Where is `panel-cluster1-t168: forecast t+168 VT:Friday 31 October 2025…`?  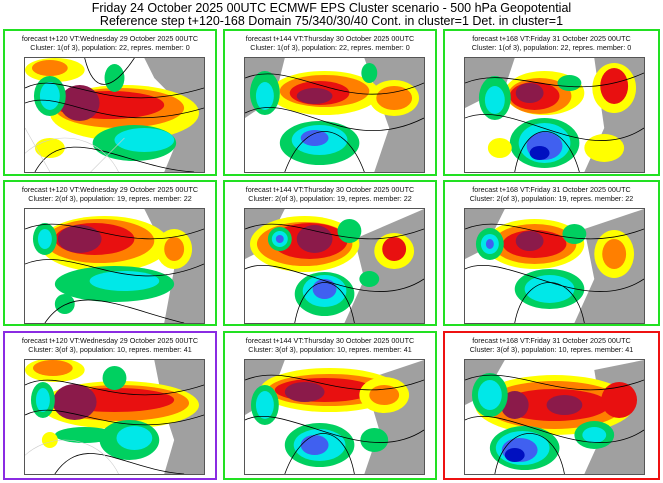 panel-cluster1-t168: forecast t+168 VT:Friday 31 October 2025… is located at coordinates (551, 102).